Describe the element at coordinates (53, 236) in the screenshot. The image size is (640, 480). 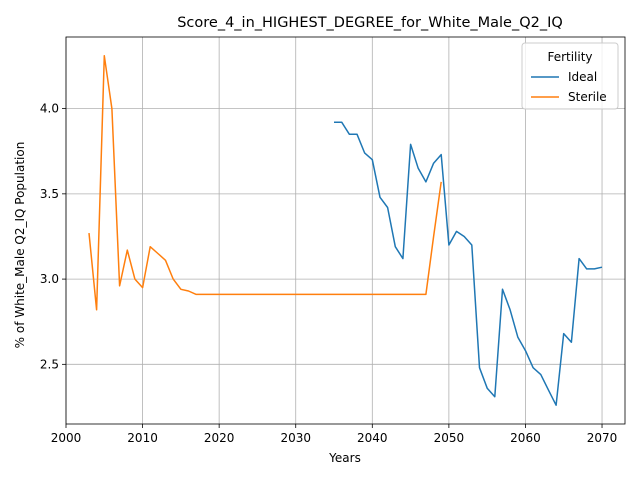
I see `y-axis-ticks: 2.5 3.0 3.5 4.0` at that location.